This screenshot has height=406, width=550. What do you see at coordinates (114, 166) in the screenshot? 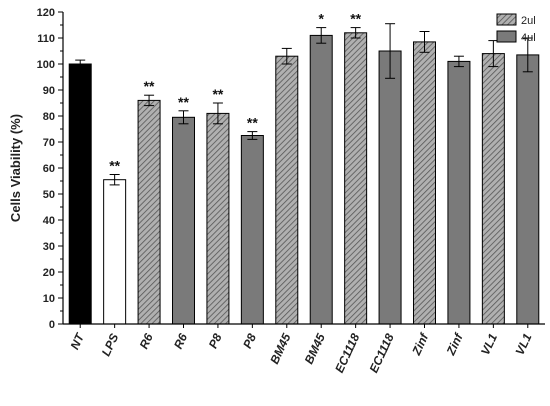
I see `significance-mark-1: **` at bounding box center [114, 166].